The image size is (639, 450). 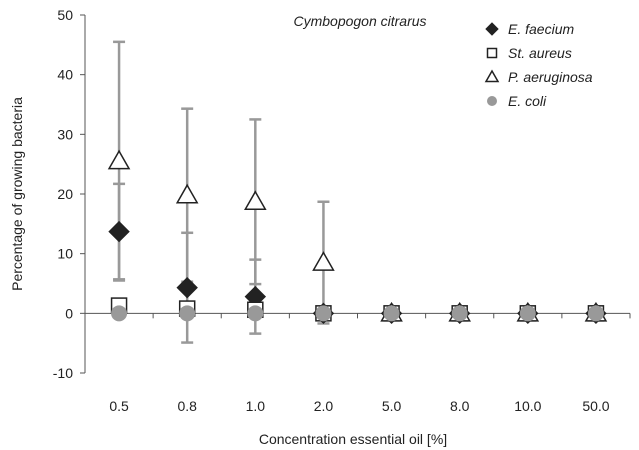 What do you see at coordinates (550, 77) in the screenshot?
I see `legend-label-p-aeruginosa: P. aeruginosa` at bounding box center [550, 77].